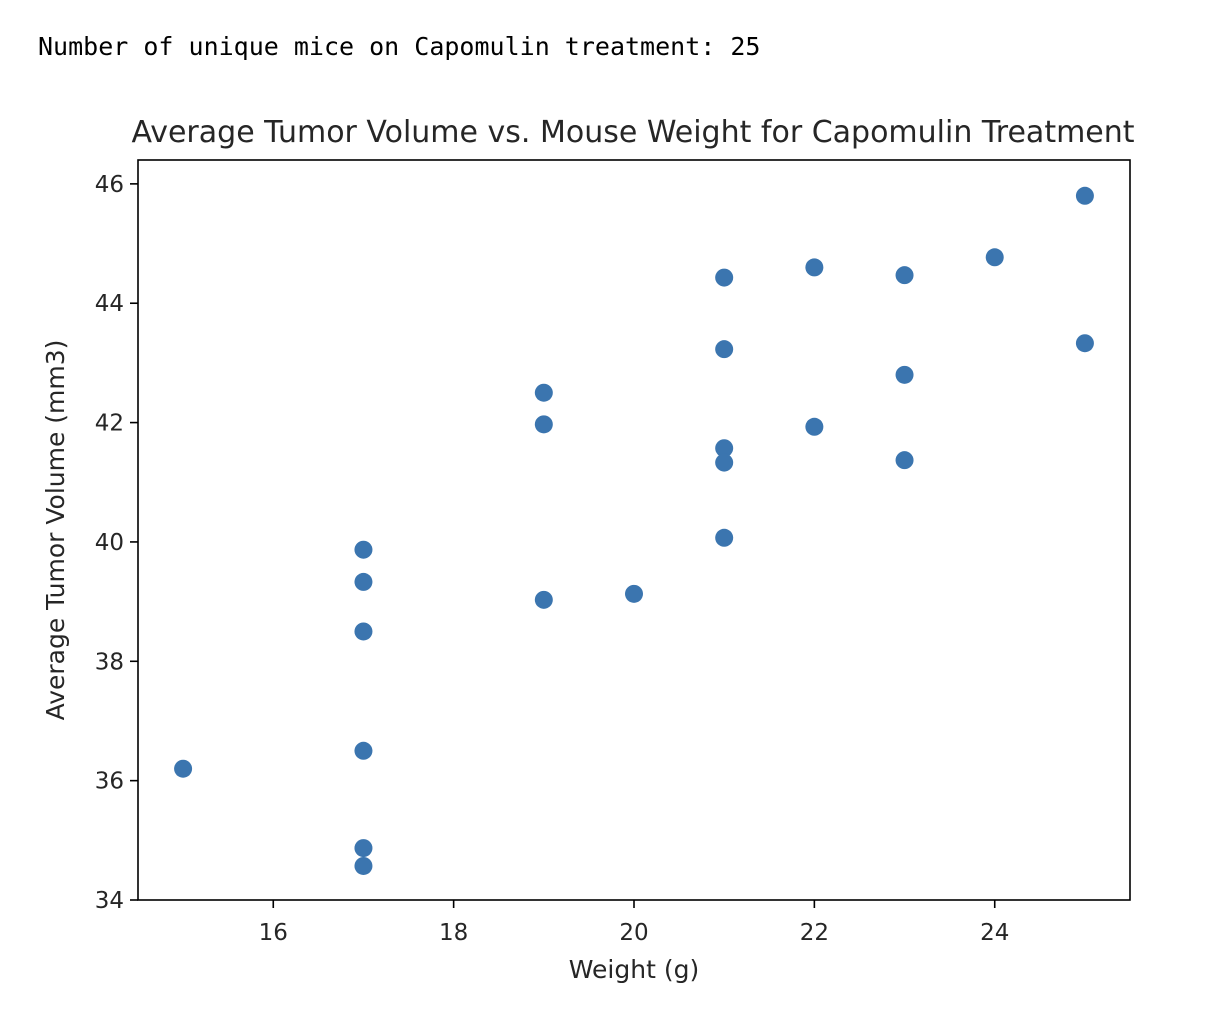 This screenshot has height=1022, width=1228. Describe the element at coordinates (109, 543) in the screenshot. I see `y-tick-label: 40` at that location.